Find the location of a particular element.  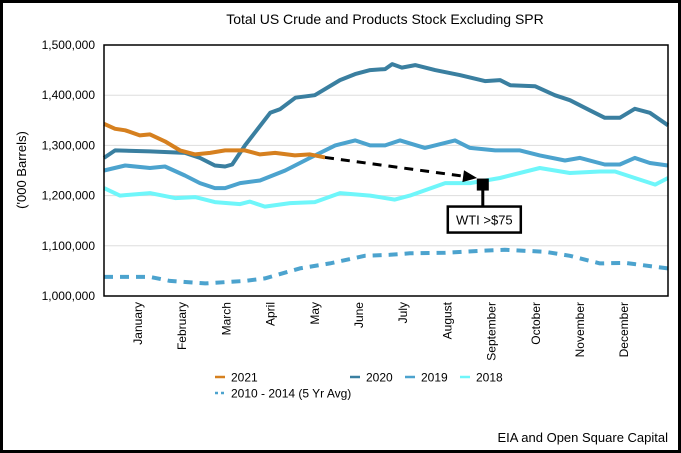

y-tick-label: 1,300,000 is located at coordinates (69, 145).